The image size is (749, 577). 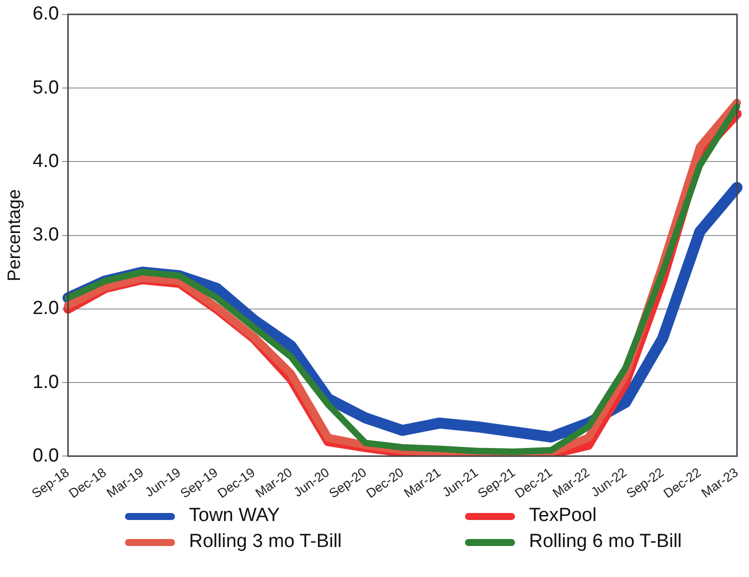 What do you see at coordinates (46, 235) in the screenshot?
I see `y-tick-label: 3.0` at bounding box center [46, 235].